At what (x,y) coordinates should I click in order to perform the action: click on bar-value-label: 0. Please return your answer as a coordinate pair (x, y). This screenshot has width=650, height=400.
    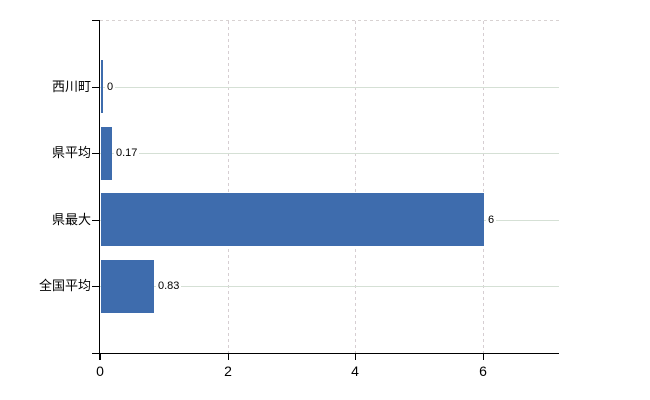
    Looking at the image, I should click on (110, 87).